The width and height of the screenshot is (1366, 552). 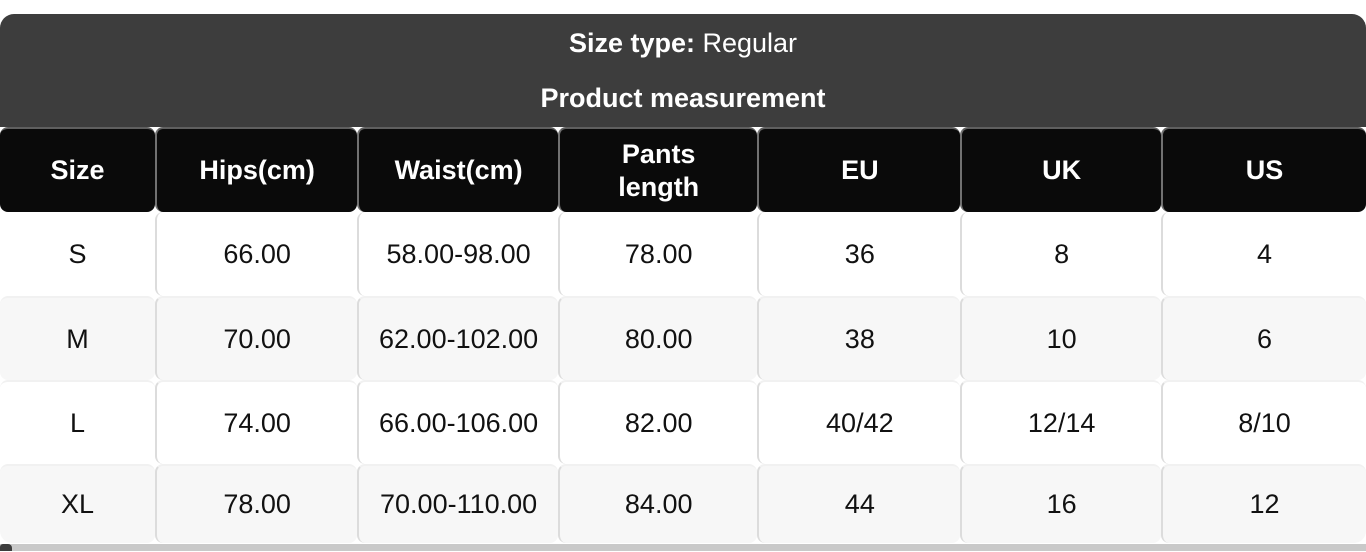 What do you see at coordinates (457, 338) in the screenshot?
I see `cell-waist: 62.00-102.00` at bounding box center [457, 338].